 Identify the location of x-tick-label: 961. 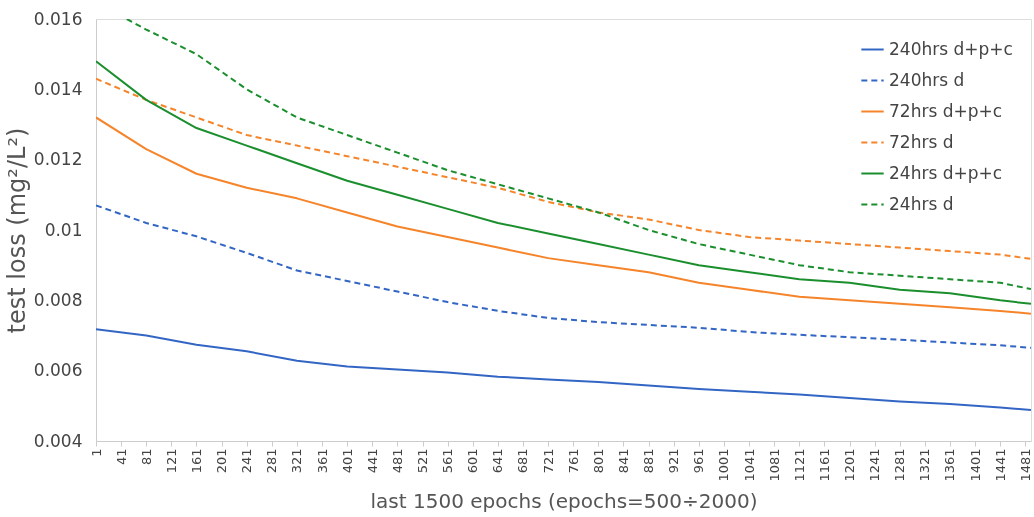
(699, 461).